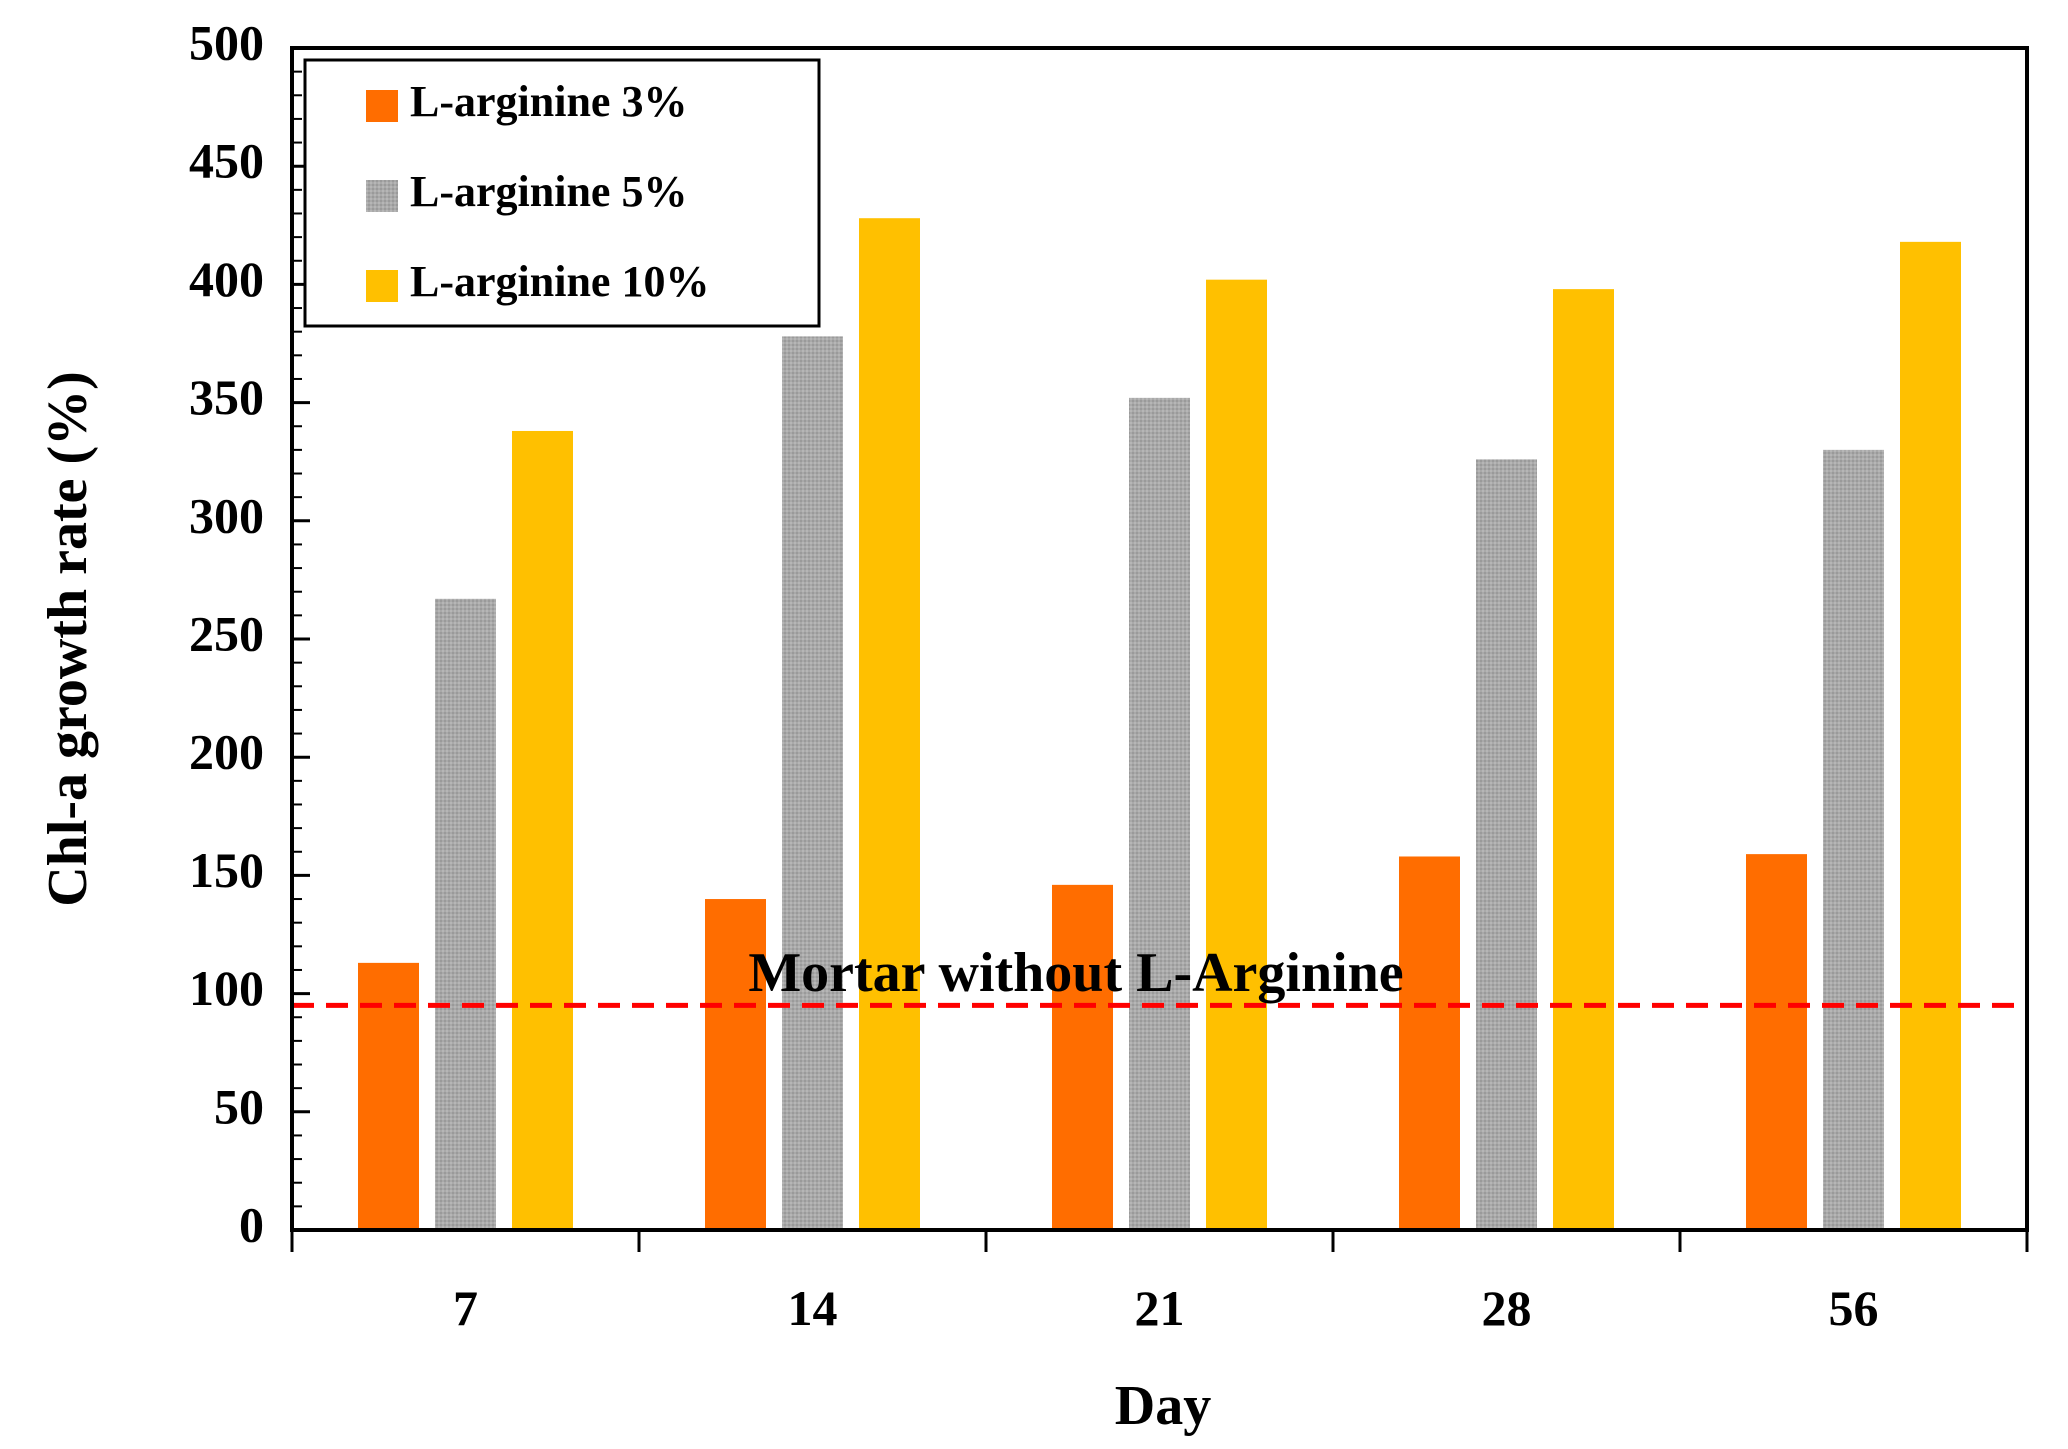 The image size is (2068, 1449). Describe the element at coordinates (465, 1308) in the screenshot. I see `x-tick-label-7: 7` at that location.